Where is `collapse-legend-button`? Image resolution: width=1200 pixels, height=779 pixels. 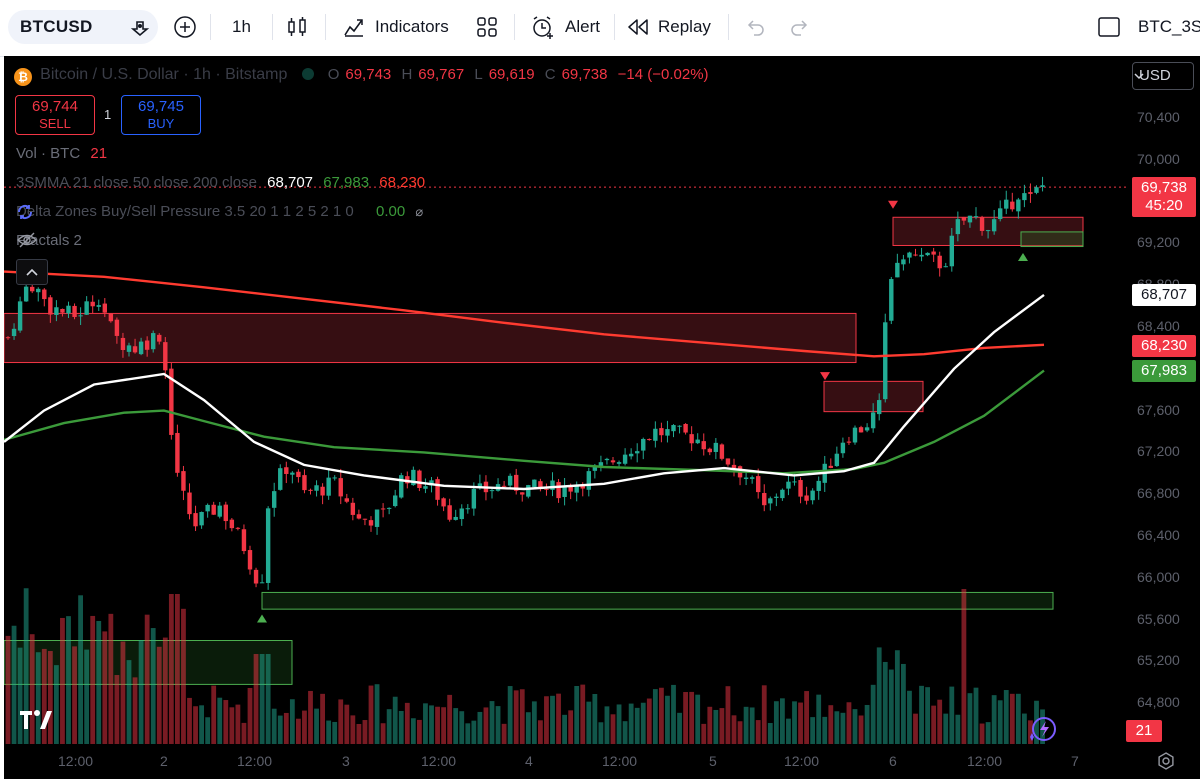 collapse-legend-button is located at coordinates (32, 272).